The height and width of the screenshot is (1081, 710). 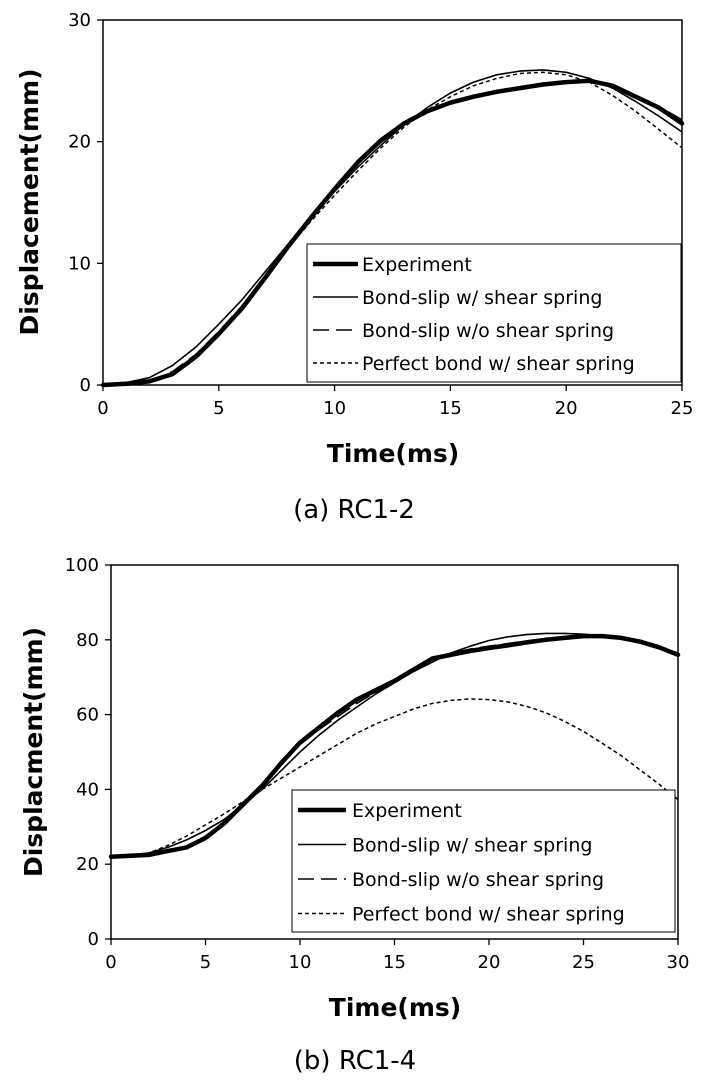 I want to click on chart-b-y-tick-label: 40, so click(x=87, y=789).